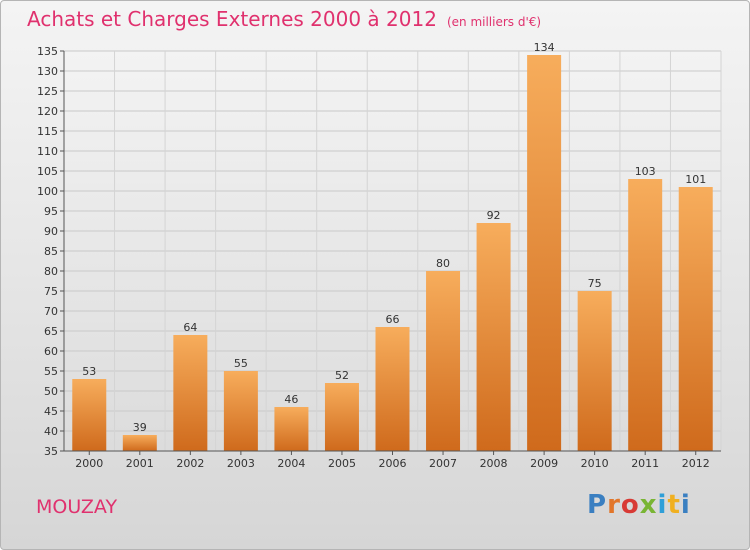 This screenshot has width=750, height=550. What do you see at coordinates (89, 371) in the screenshot?
I see `bar-value-label: 53` at bounding box center [89, 371].